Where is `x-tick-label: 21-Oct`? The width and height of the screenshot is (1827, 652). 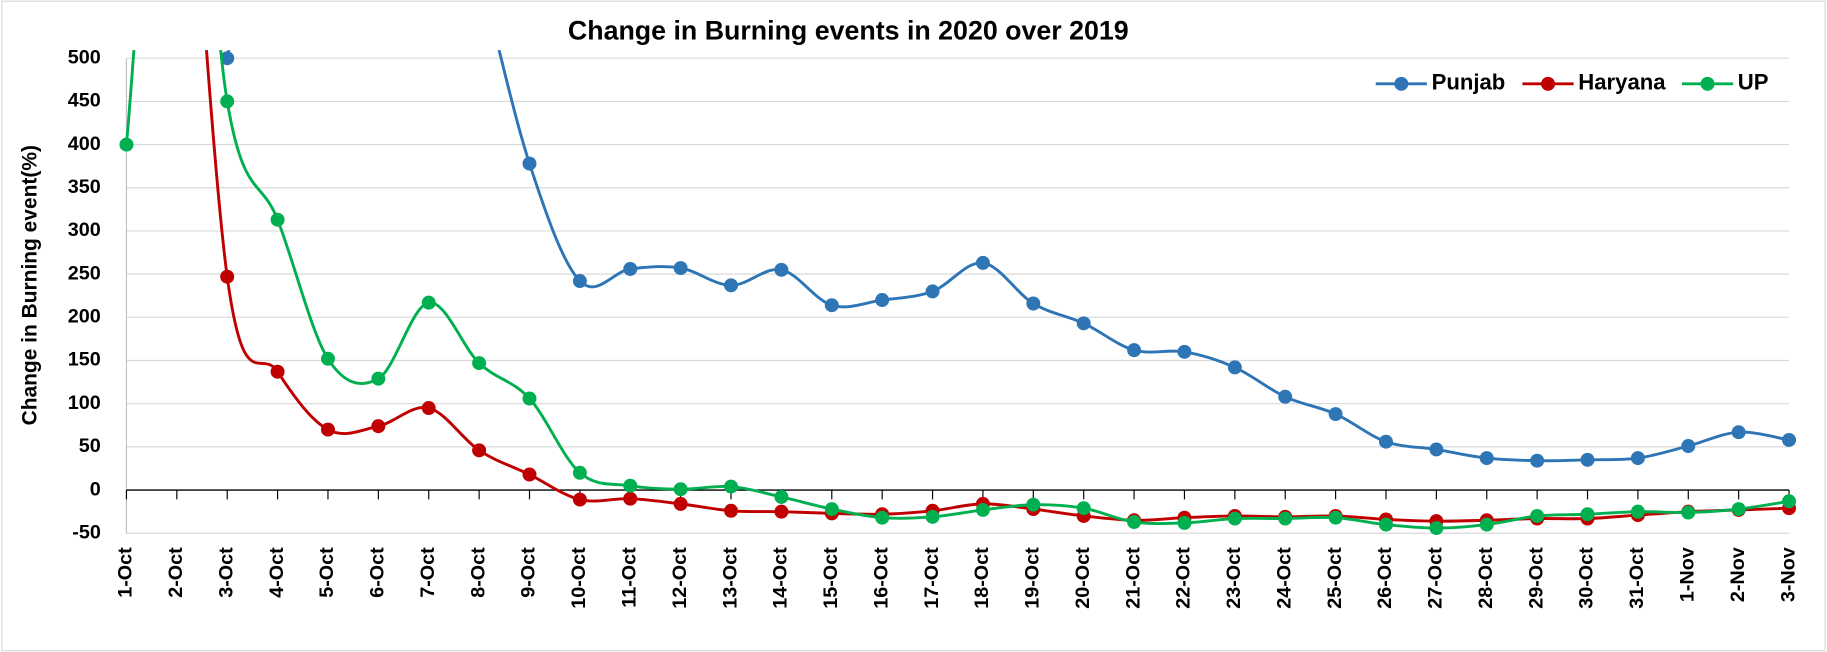
x-tick-label: 21-Oct is located at coordinates (1133, 578).